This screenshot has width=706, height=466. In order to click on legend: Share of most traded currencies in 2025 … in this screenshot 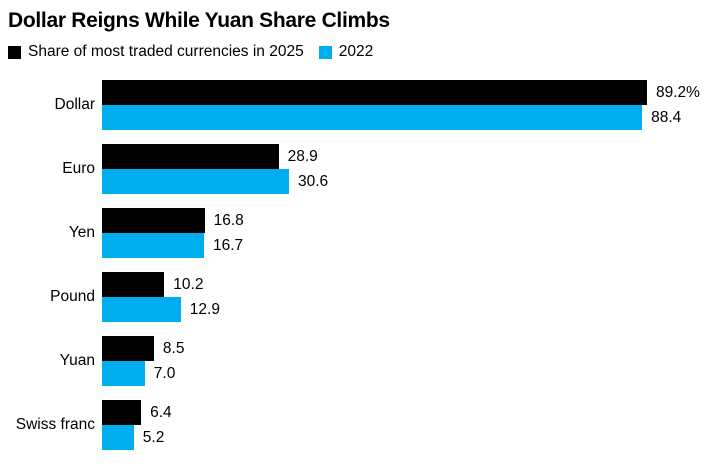, I will do `click(357, 52)`.